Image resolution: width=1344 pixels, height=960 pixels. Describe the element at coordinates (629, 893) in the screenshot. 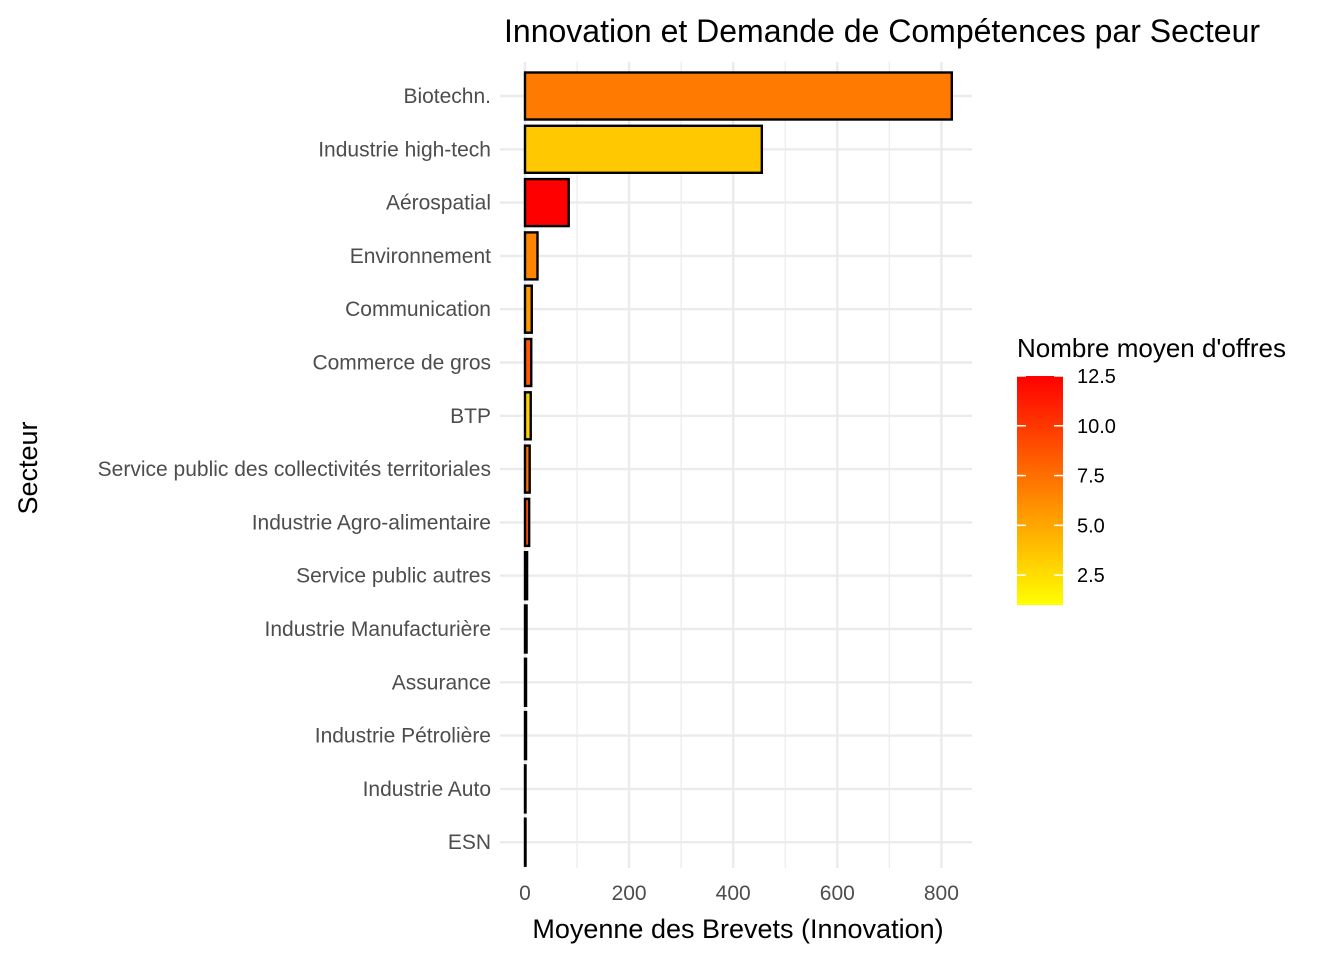

I see `x-tick-label: 200` at that location.